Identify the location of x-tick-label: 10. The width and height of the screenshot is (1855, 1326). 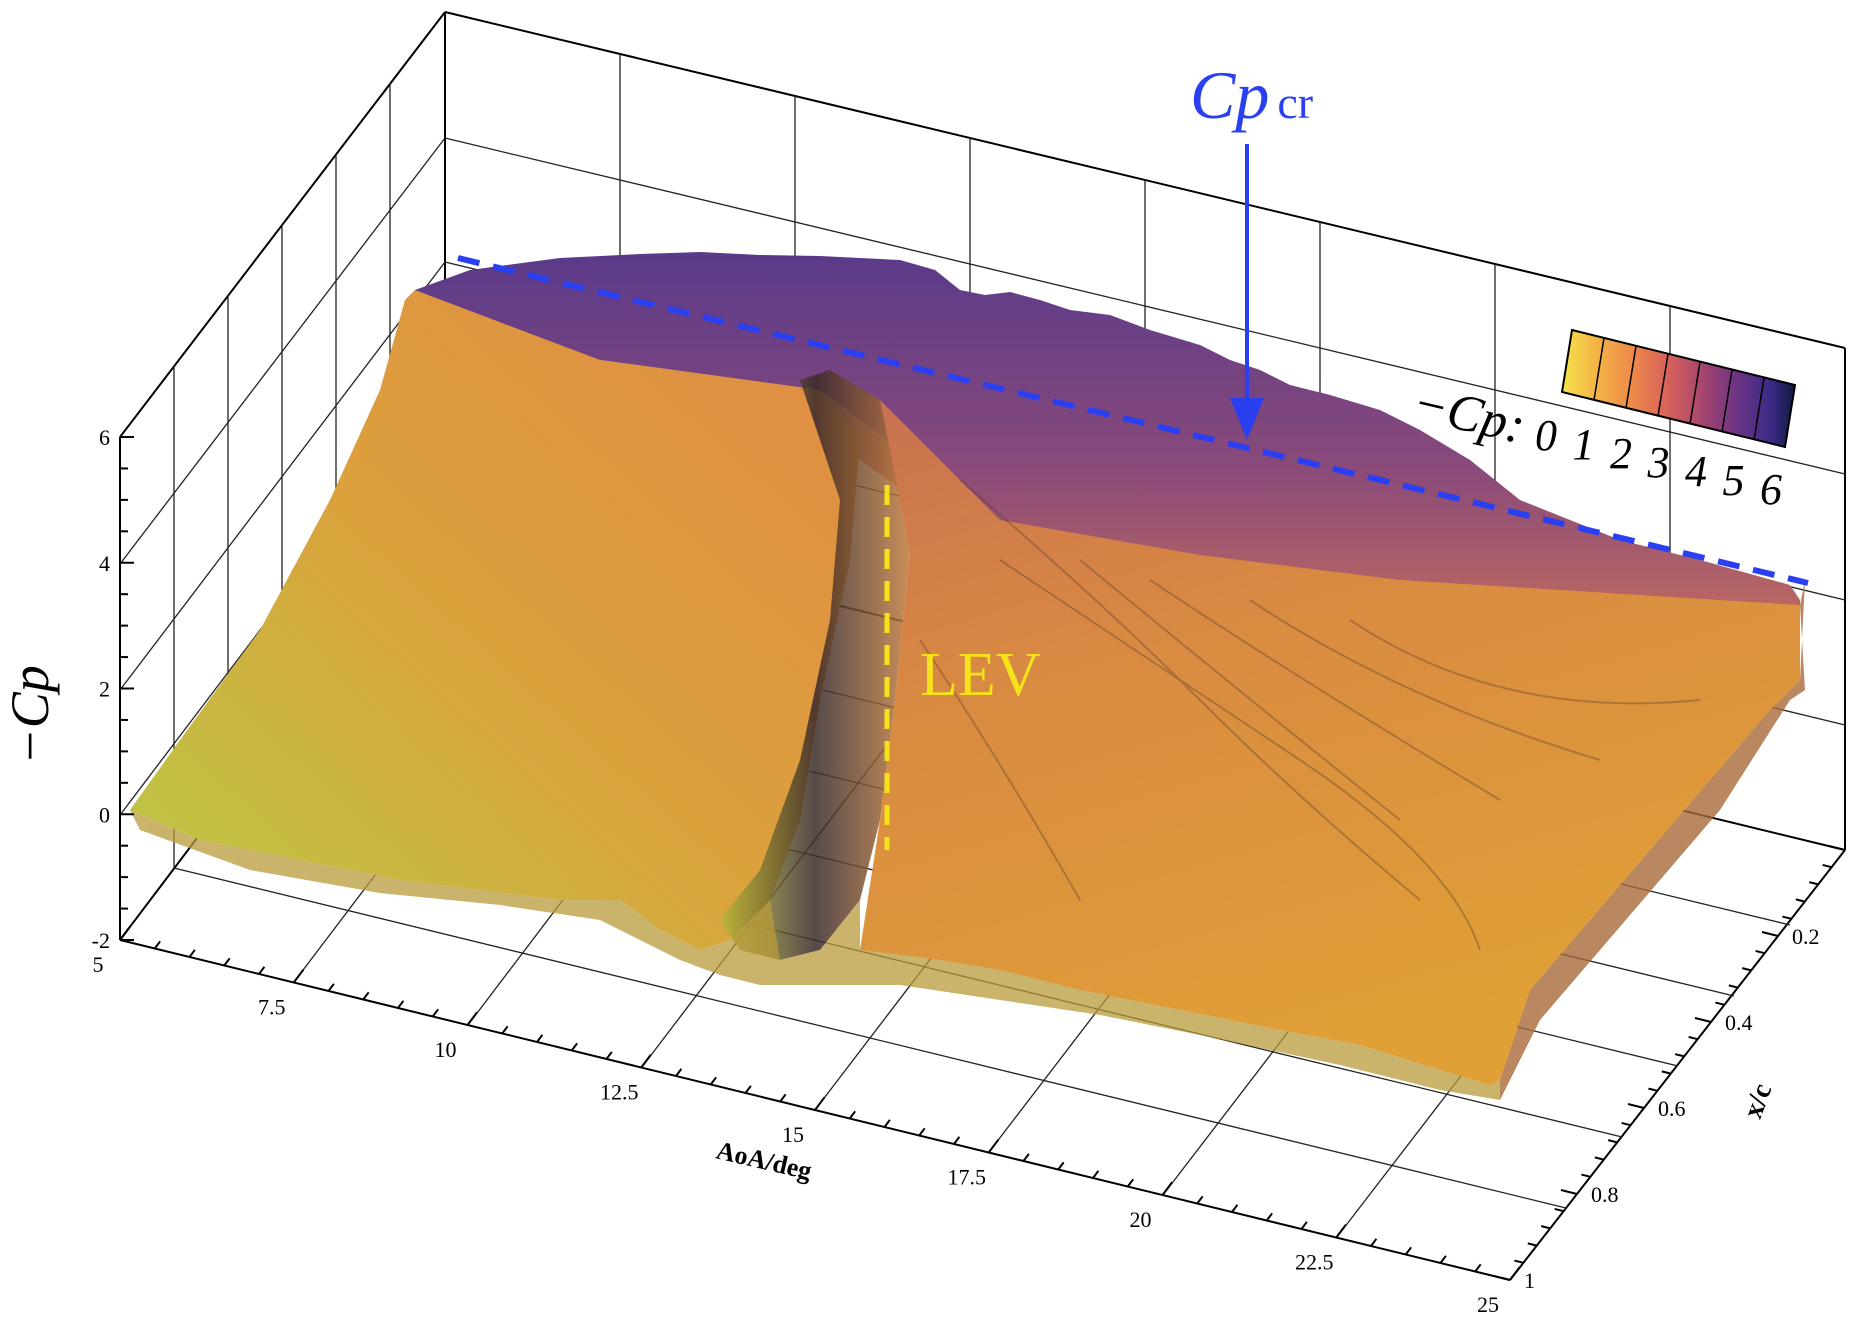
(446, 1049).